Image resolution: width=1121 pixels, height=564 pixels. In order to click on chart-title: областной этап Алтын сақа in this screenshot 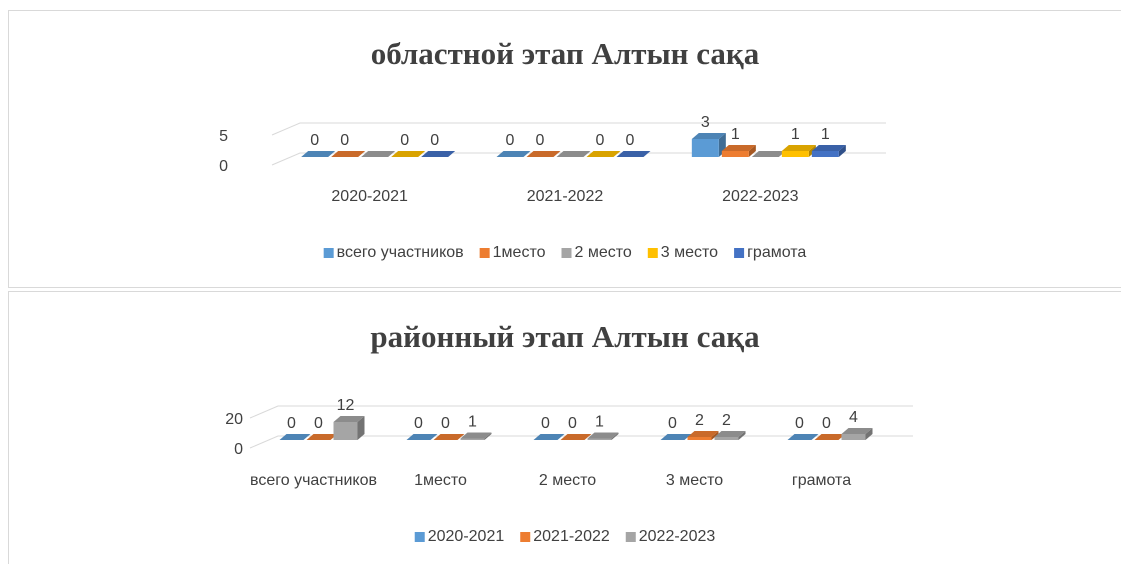, I will do `click(565, 53)`.